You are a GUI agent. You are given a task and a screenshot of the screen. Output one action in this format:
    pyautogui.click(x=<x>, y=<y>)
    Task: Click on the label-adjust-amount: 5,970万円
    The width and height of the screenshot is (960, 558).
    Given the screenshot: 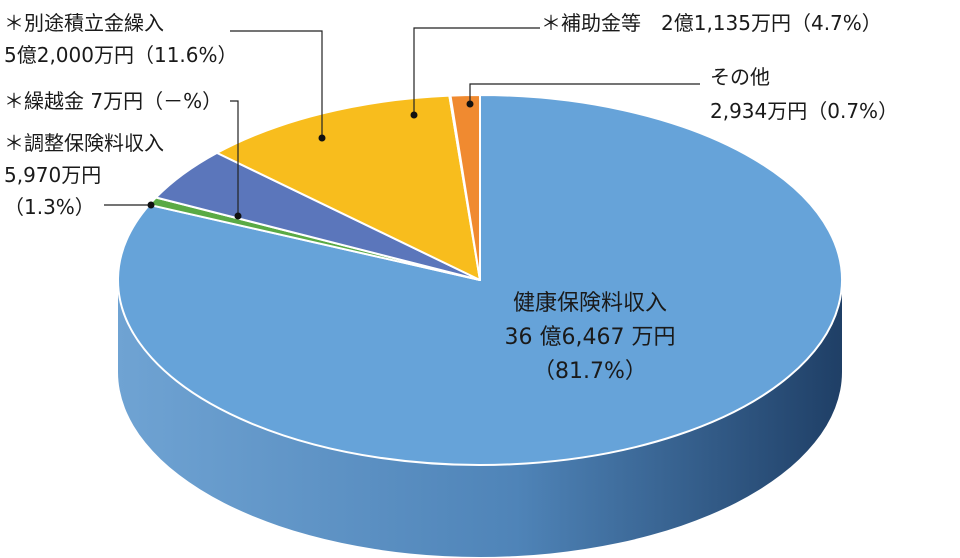 What is the action you would take?
    pyautogui.click(x=52, y=175)
    